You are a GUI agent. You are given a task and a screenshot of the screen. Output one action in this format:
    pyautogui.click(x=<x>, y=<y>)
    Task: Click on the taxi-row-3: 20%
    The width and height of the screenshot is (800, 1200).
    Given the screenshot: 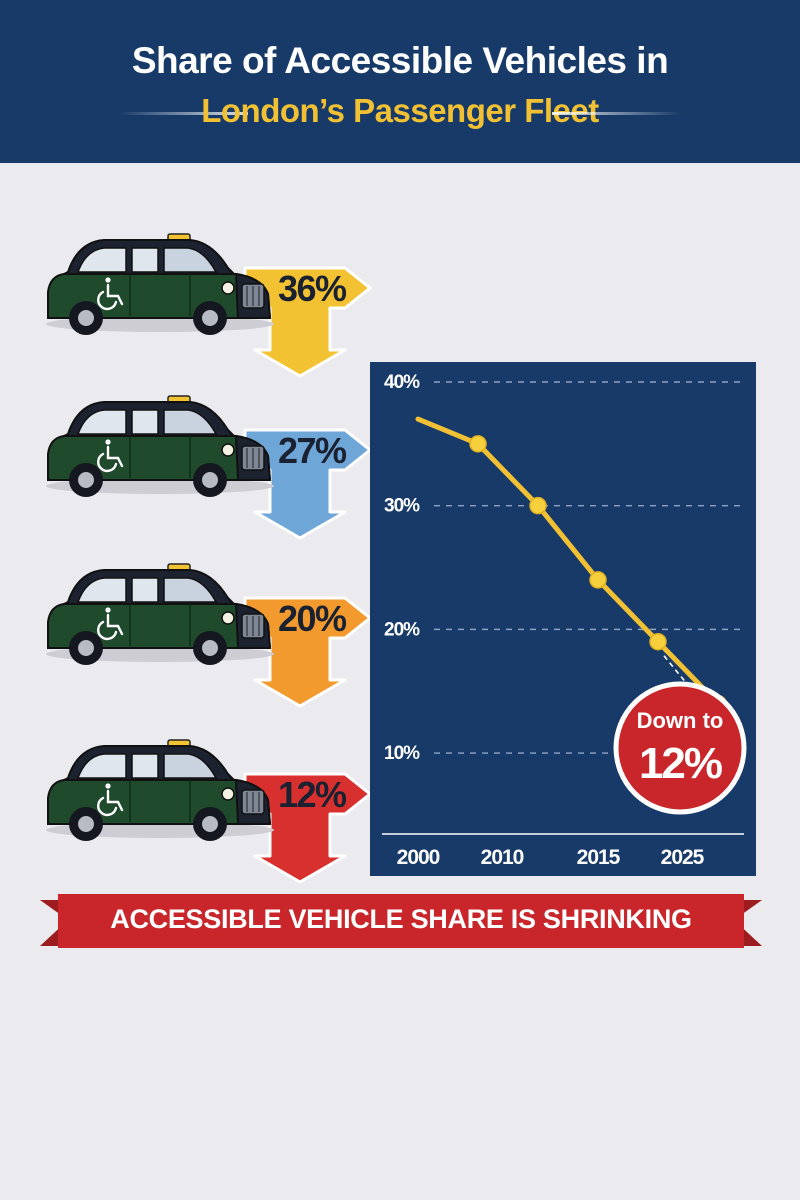 What is the action you would take?
    pyautogui.click(x=210, y=638)
    